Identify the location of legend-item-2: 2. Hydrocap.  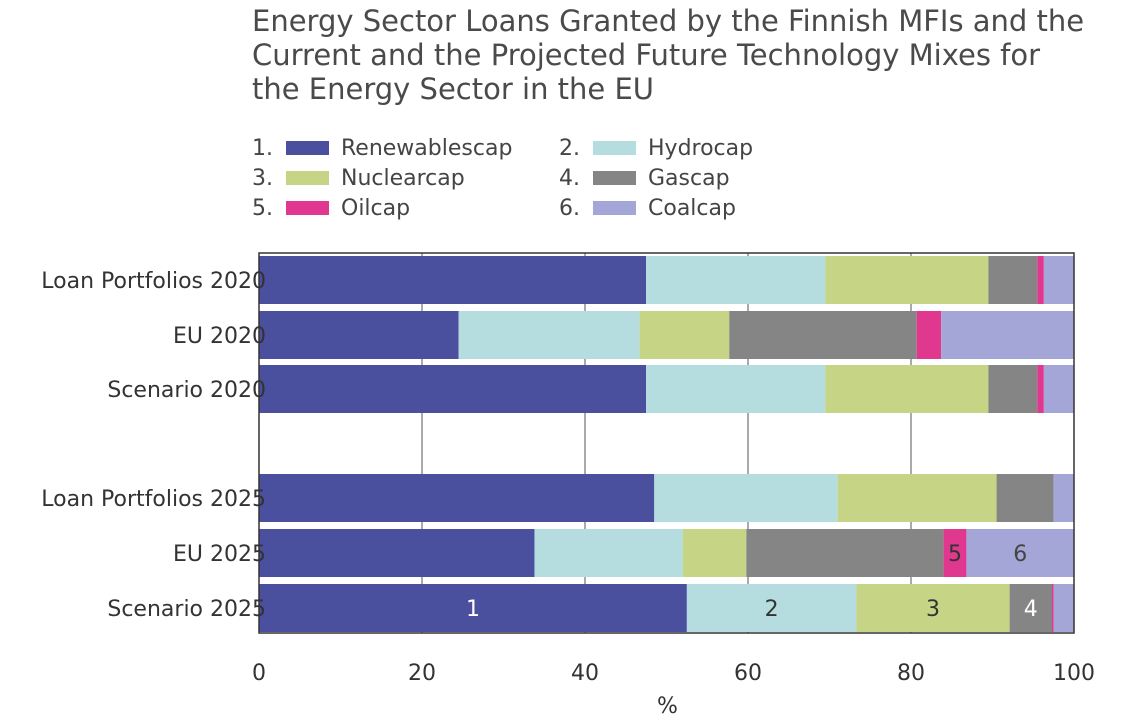
(656, 148).